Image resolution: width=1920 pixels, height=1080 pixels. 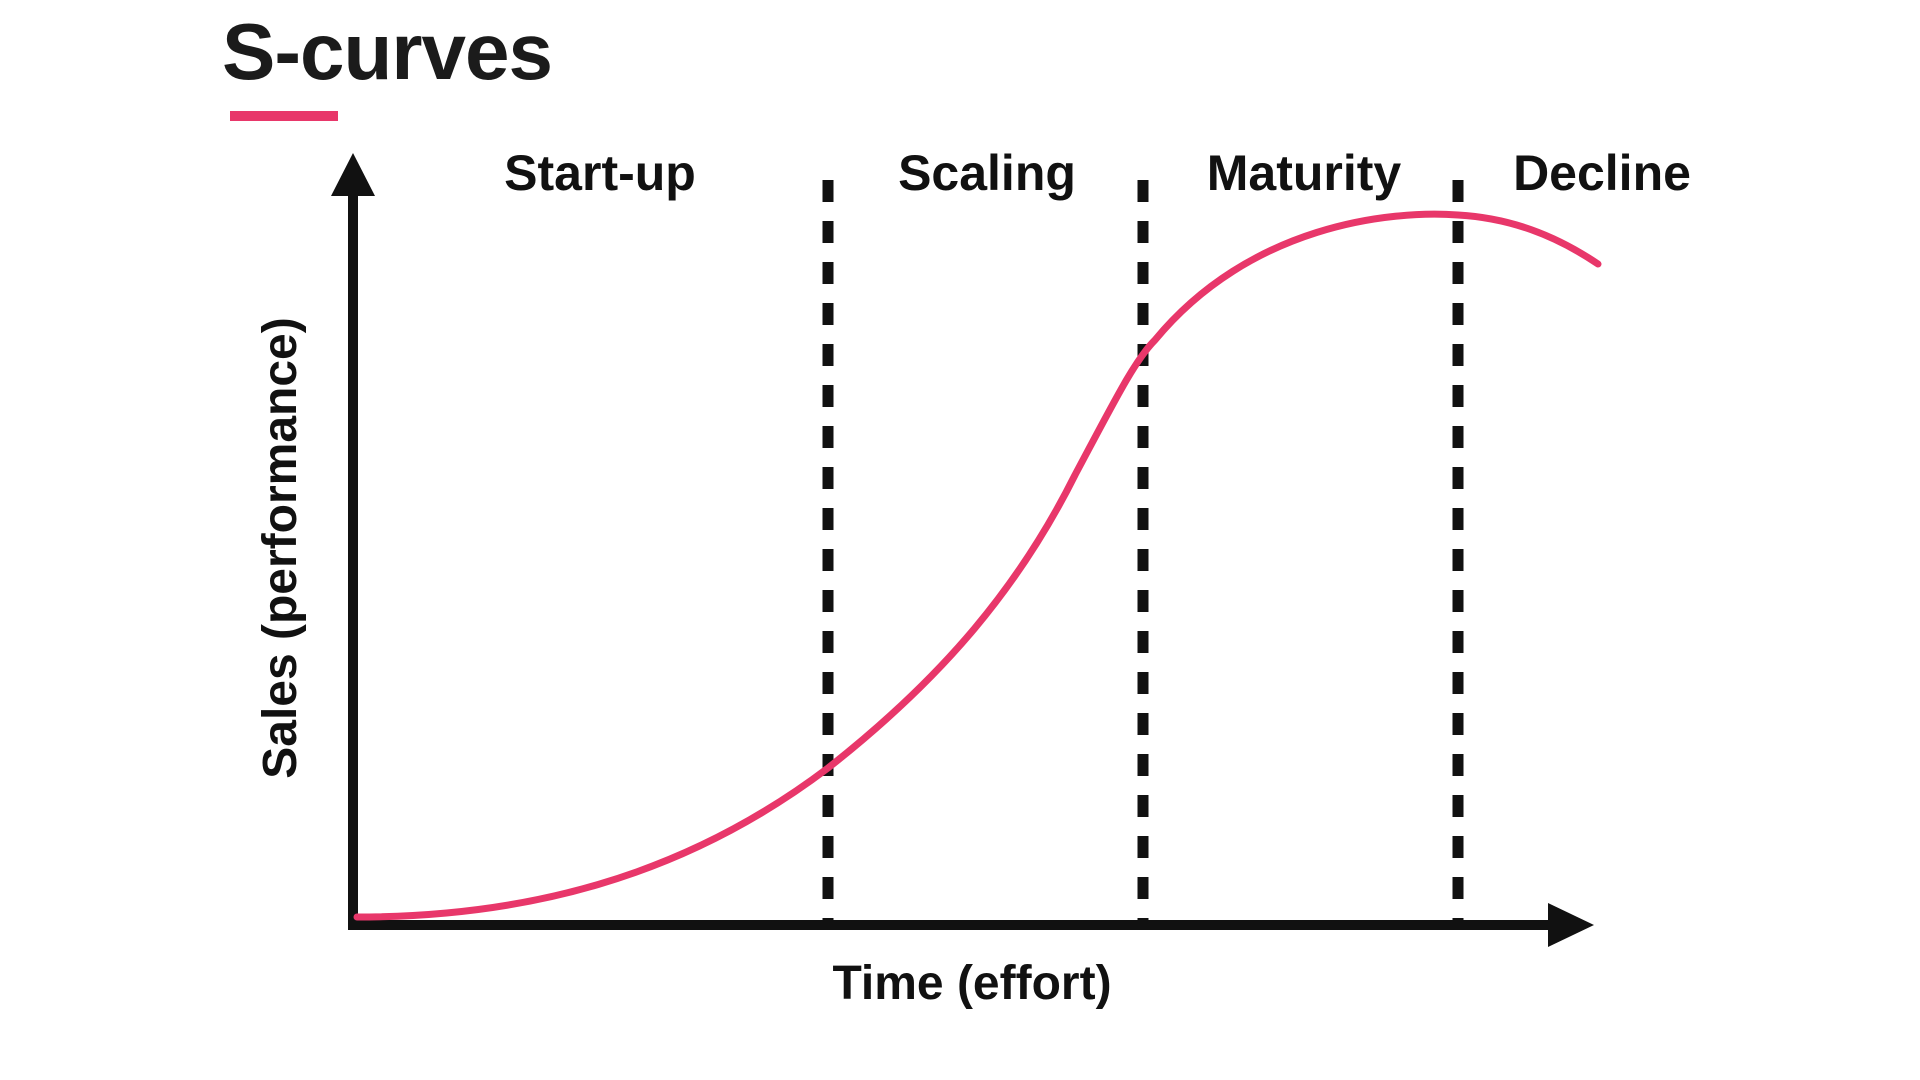 I want to click on y-axis-arrowhead, so click(x=353, y=174).